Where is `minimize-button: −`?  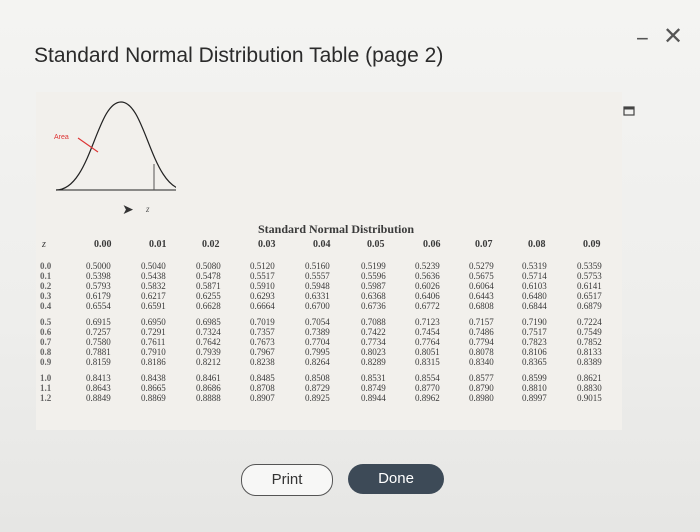
minimize-button: − is located at coordinates (642, 38).